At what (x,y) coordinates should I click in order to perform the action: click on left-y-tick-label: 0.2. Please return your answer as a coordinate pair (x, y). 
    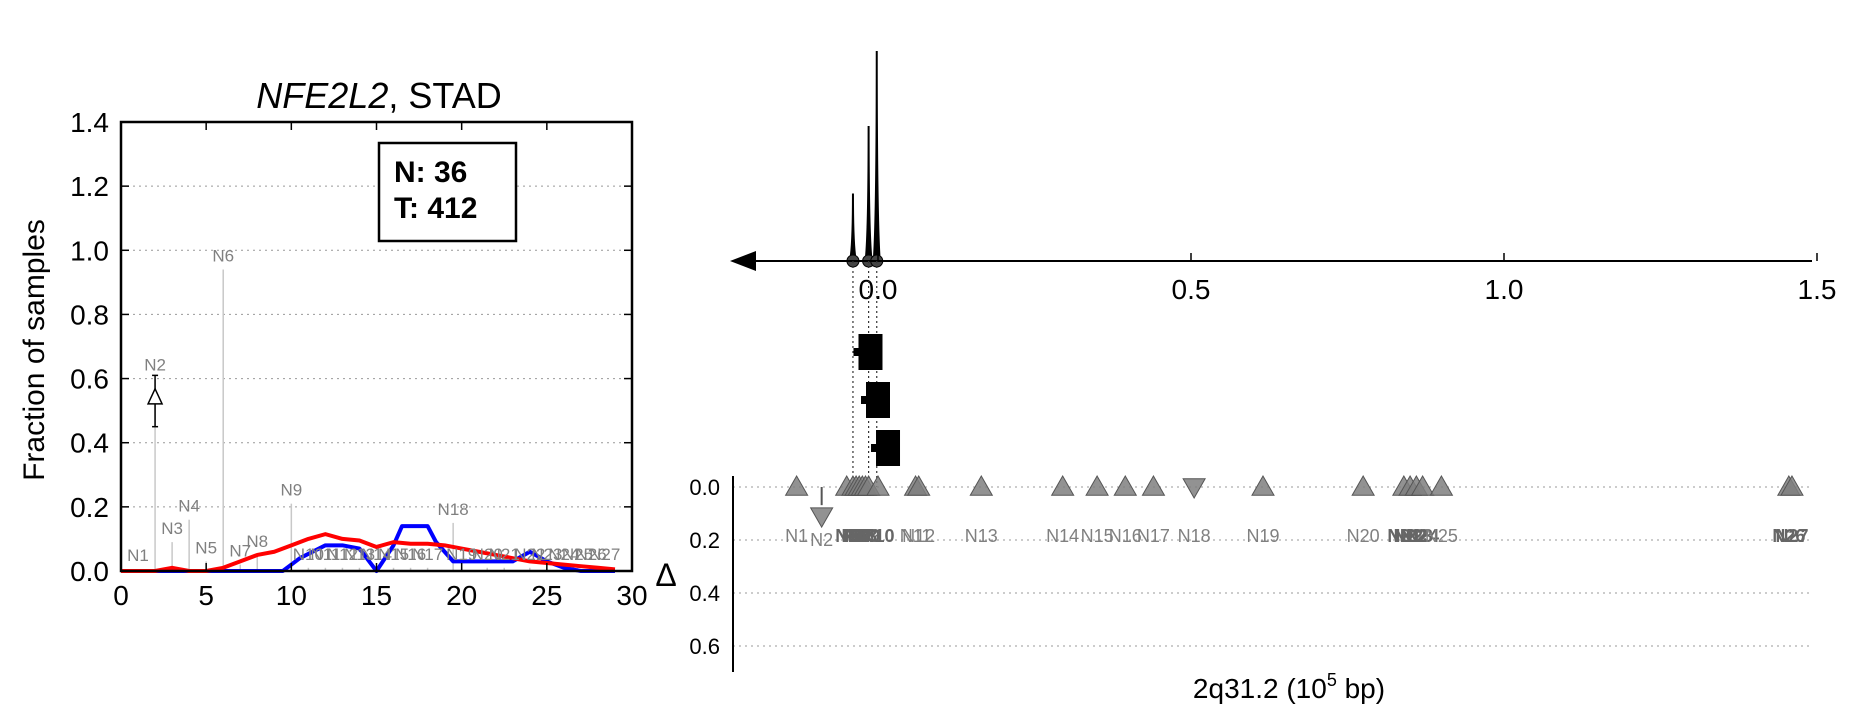
    Looking at the image, I should click on (89, 507).